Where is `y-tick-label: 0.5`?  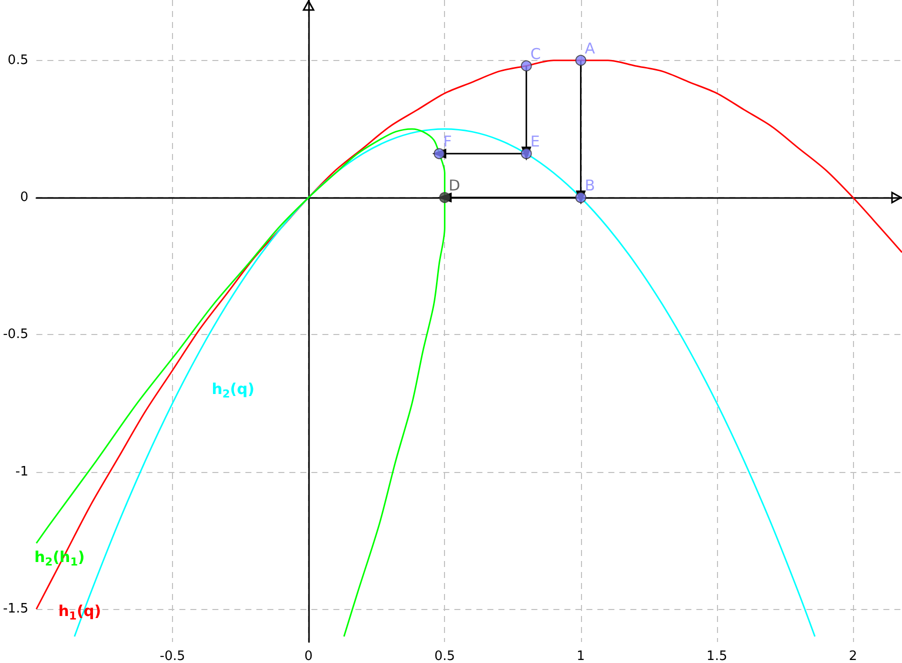 y-tick-label: 0.5 is located at coordinates (18, 60).